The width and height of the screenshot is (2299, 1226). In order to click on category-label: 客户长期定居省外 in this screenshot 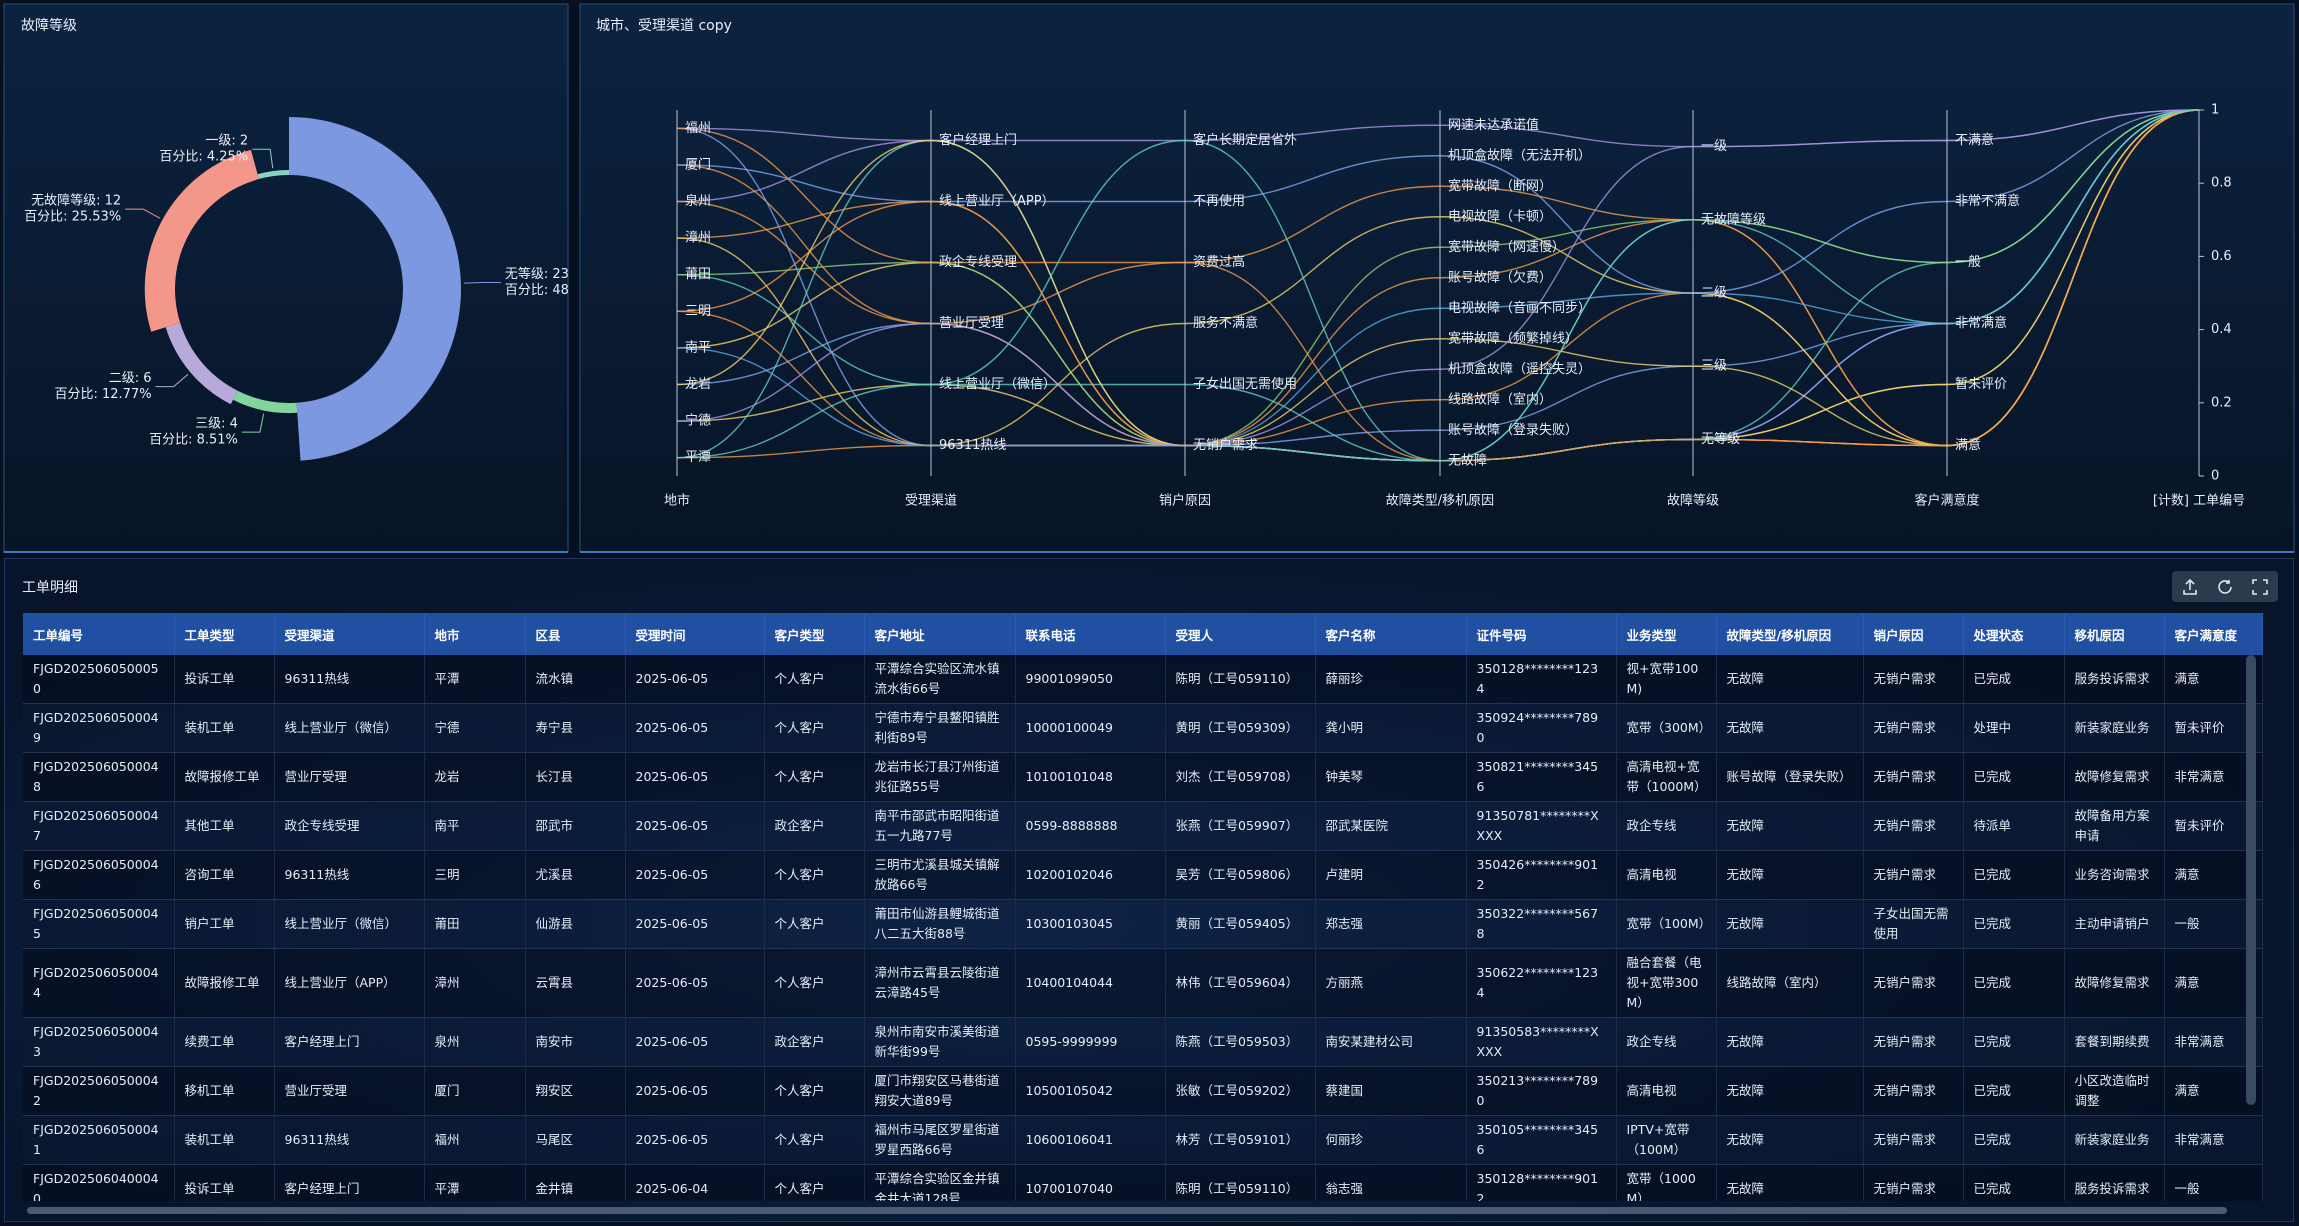, I will do `click(1245, 140)`.